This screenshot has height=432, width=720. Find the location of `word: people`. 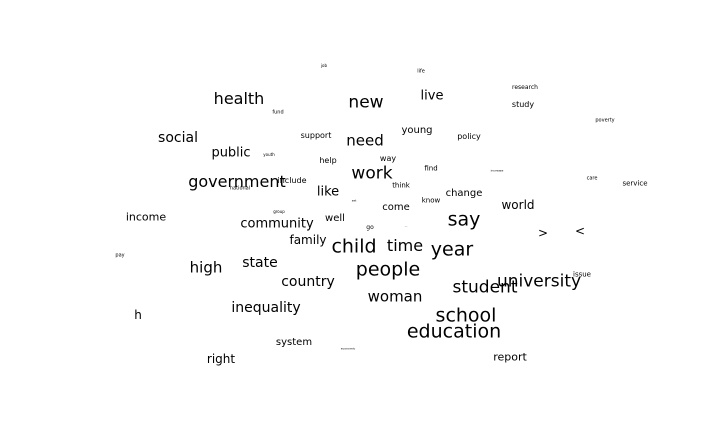

word: people is located at coordinates (388, 269).